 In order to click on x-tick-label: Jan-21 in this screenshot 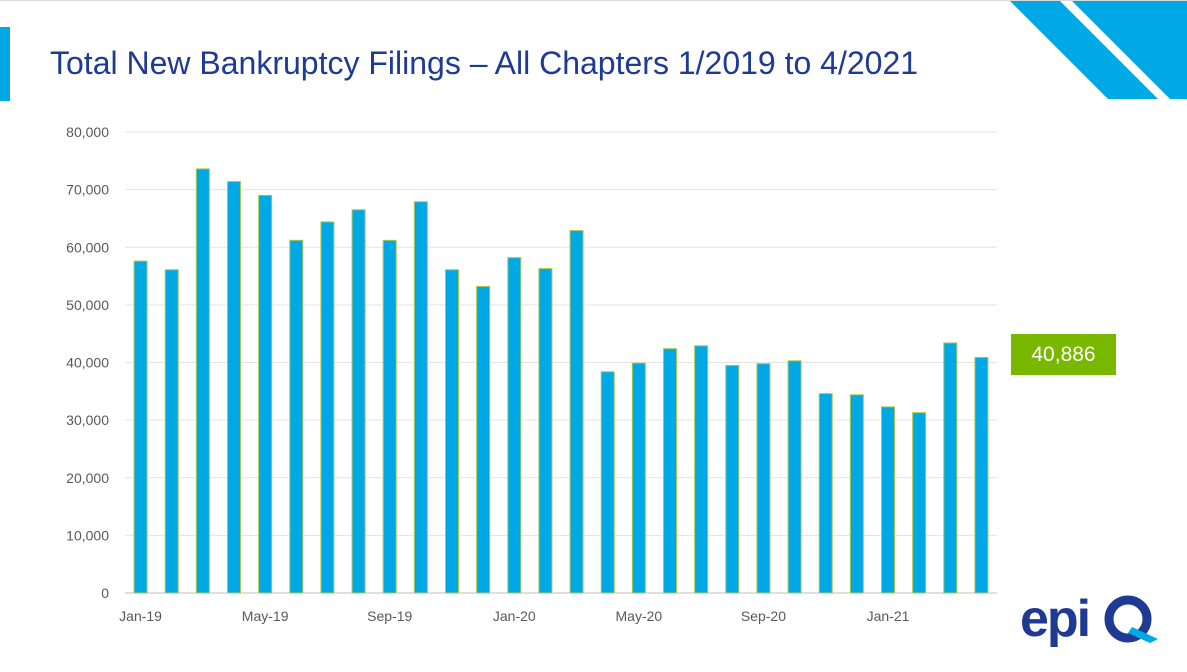, I will do `click(888, 616)`.